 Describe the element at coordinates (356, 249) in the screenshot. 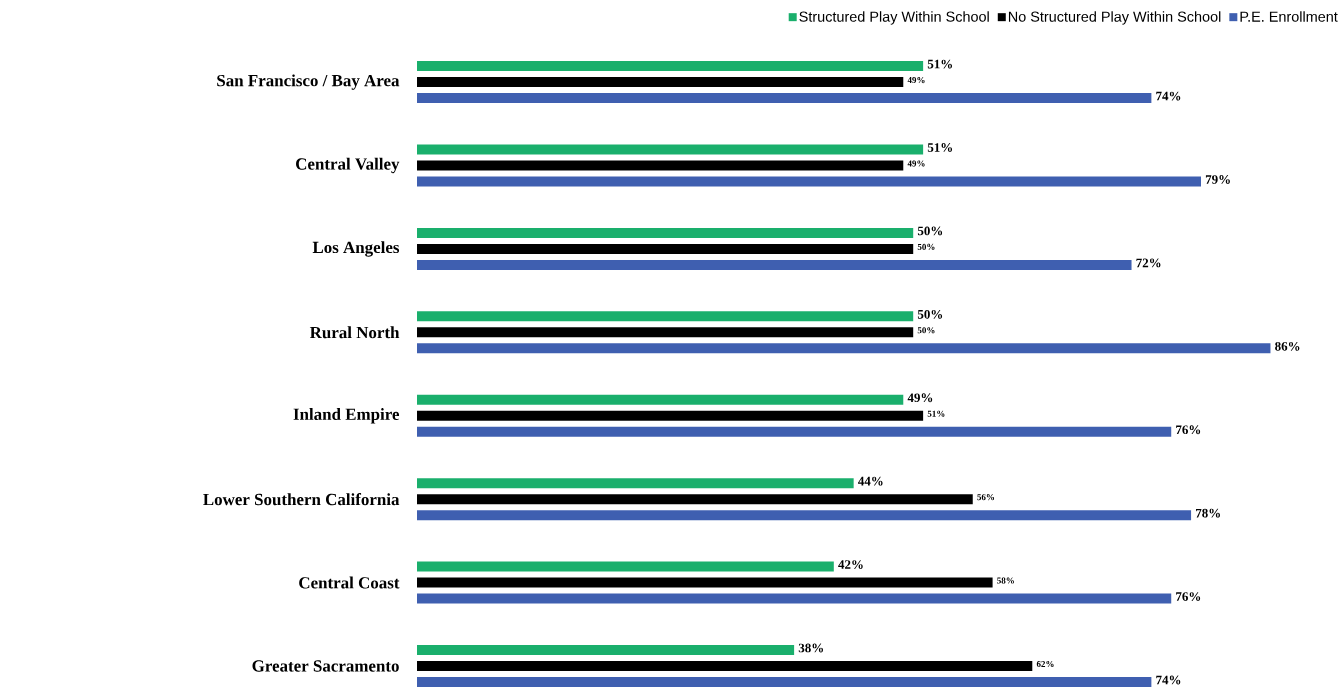

I see `y-tick-label: Los Angeles` at that location.